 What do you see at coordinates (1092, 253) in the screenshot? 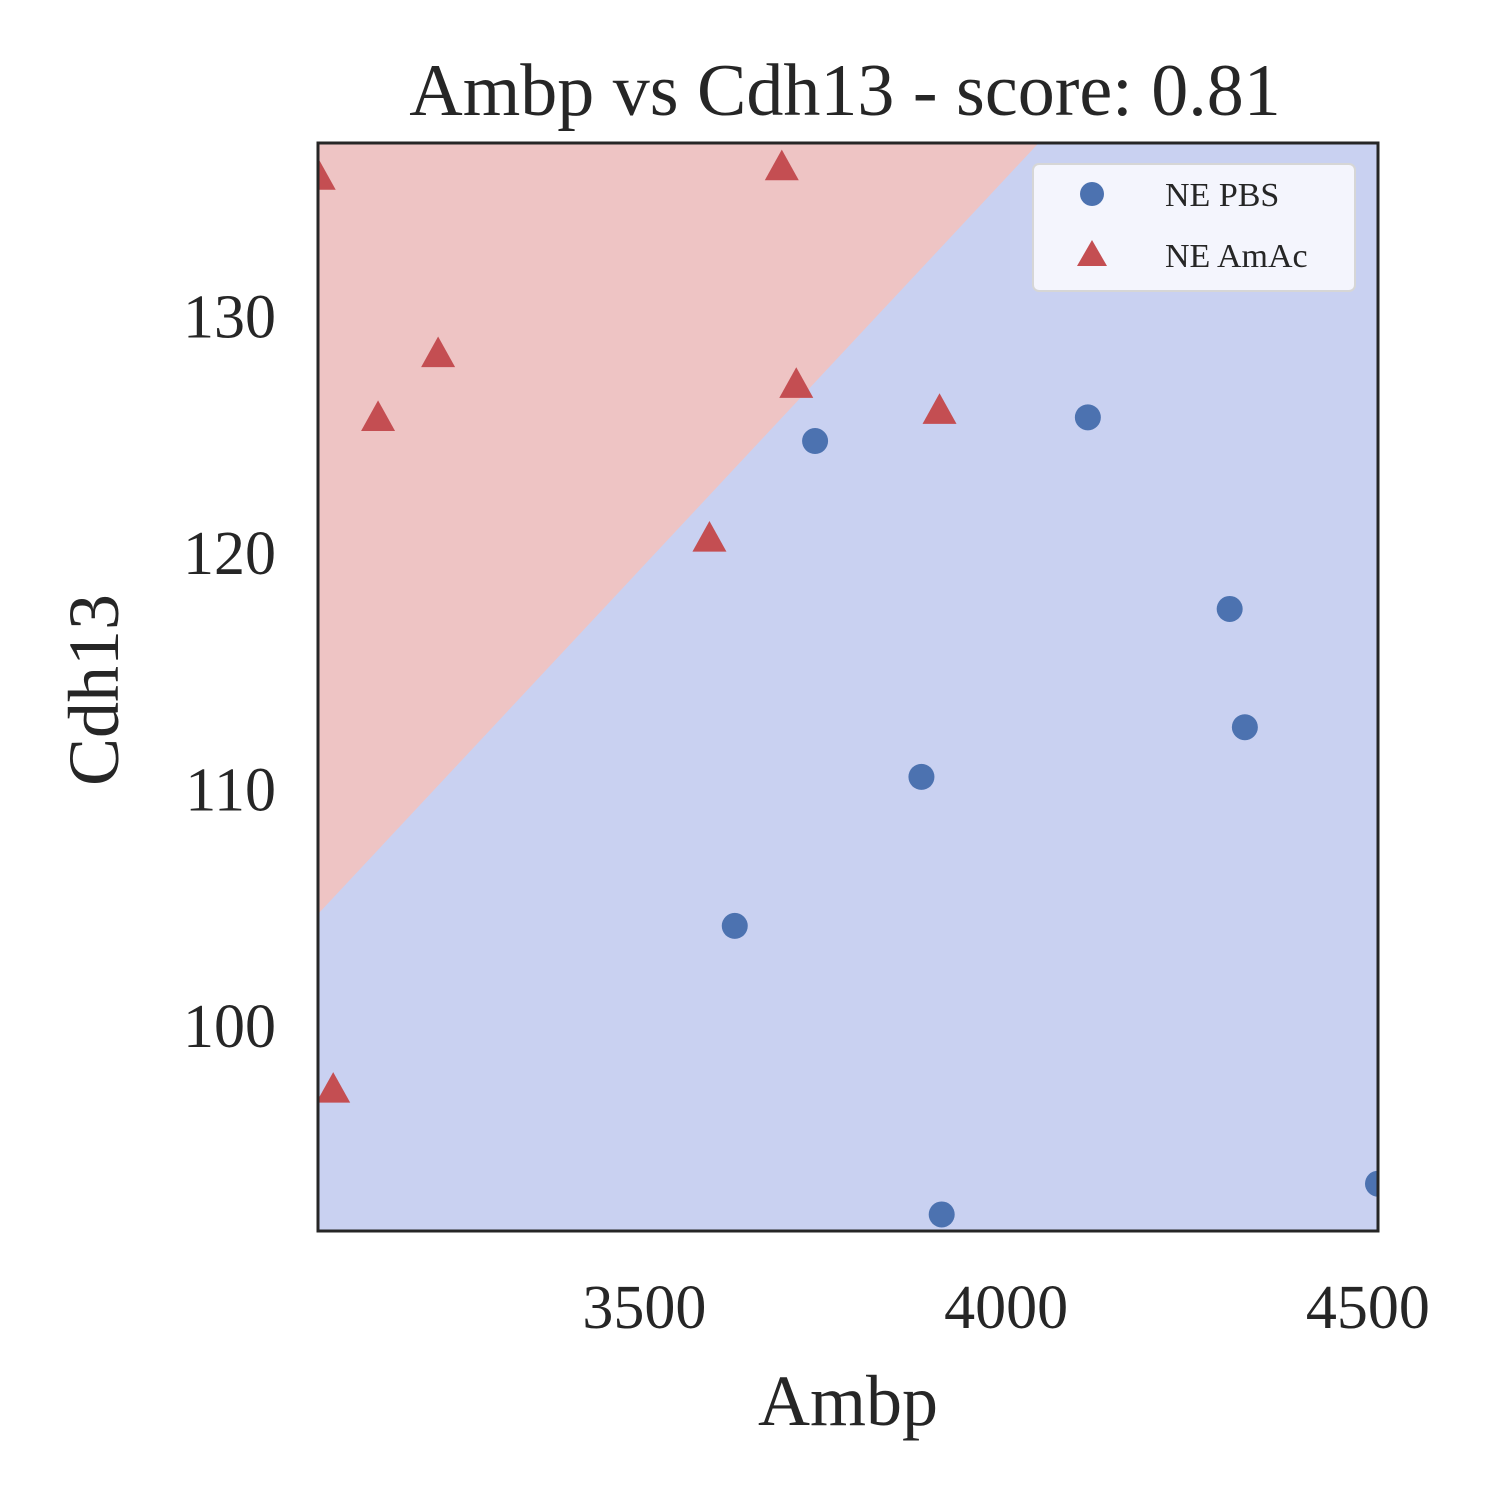
I see `legend-marker-ne-amac` at bounding box center [1092, 253].